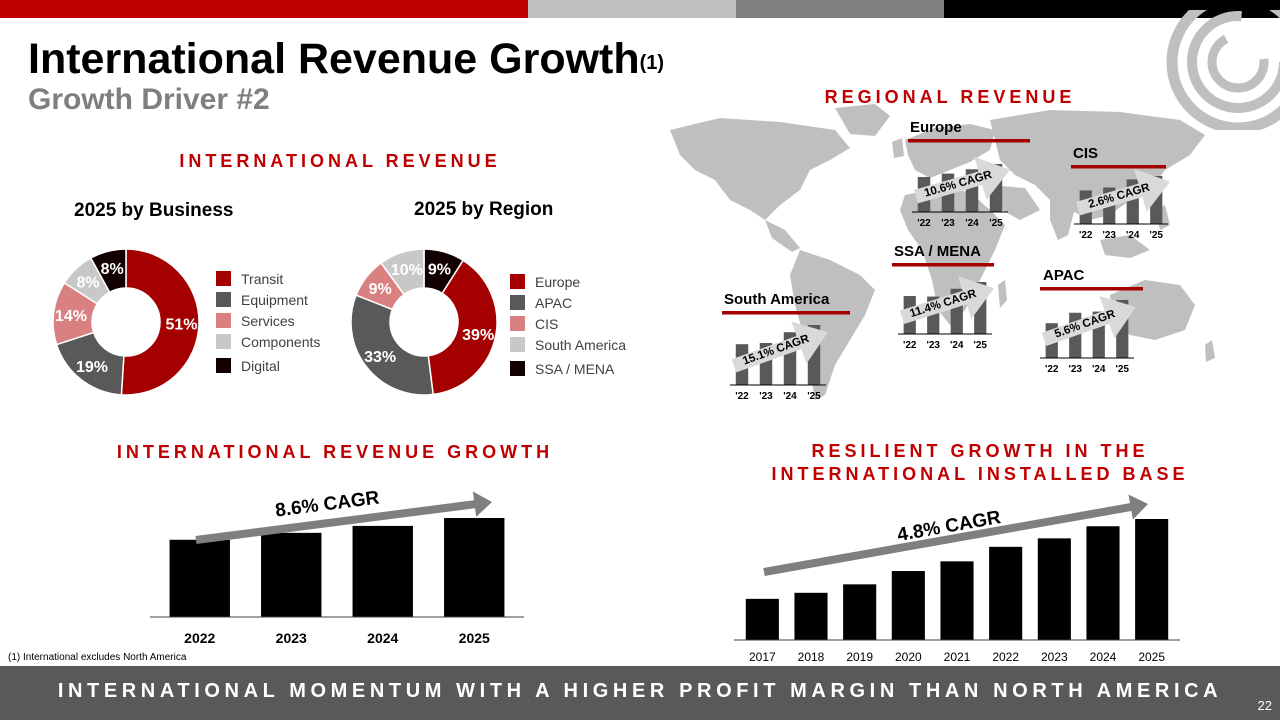 This screenshot has height=720, width=1280. Describe the element at coordinates (777, 299) in the screenshot. I see `region-title: South America` at that location.